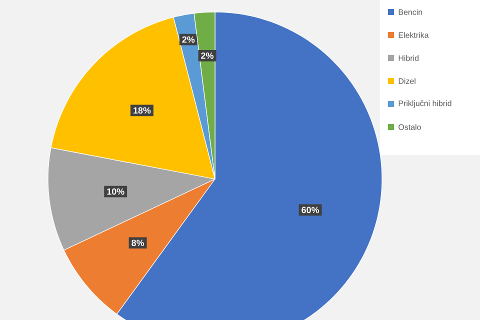  Describe the element at coordinates (142, 110) in the screenshot. I see `data-label: 18%` at that location.